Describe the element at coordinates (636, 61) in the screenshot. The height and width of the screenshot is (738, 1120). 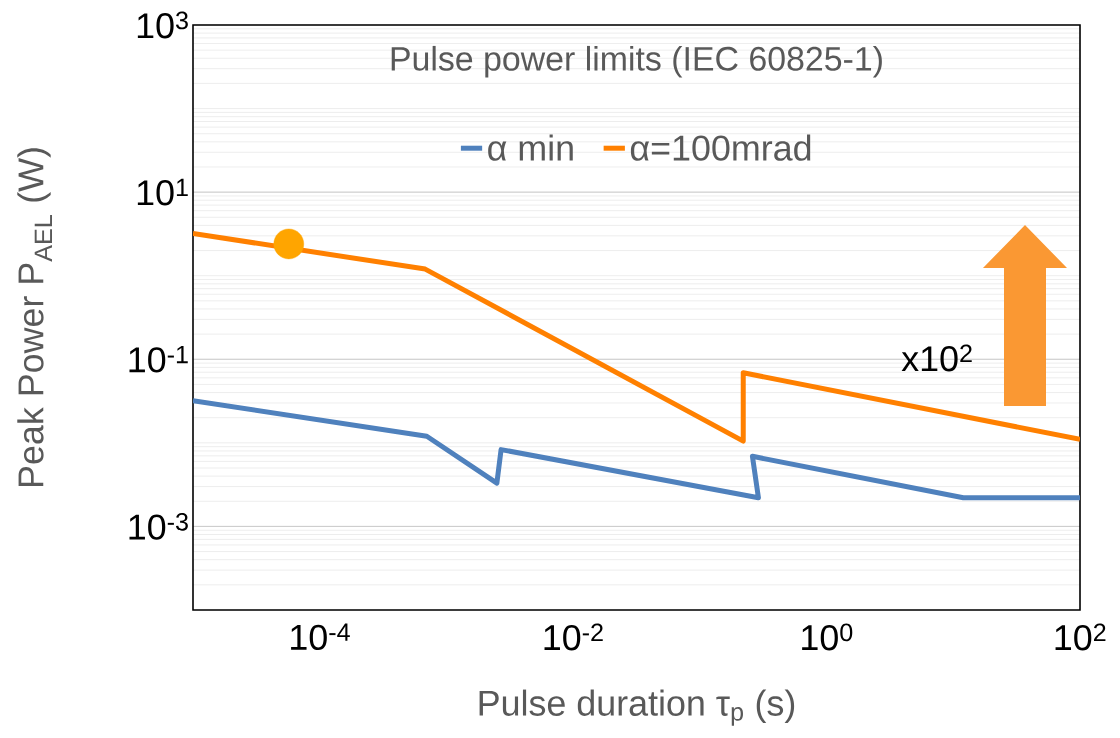
I see `text: Pulse power limits (IEC 60825-1)` at that location.